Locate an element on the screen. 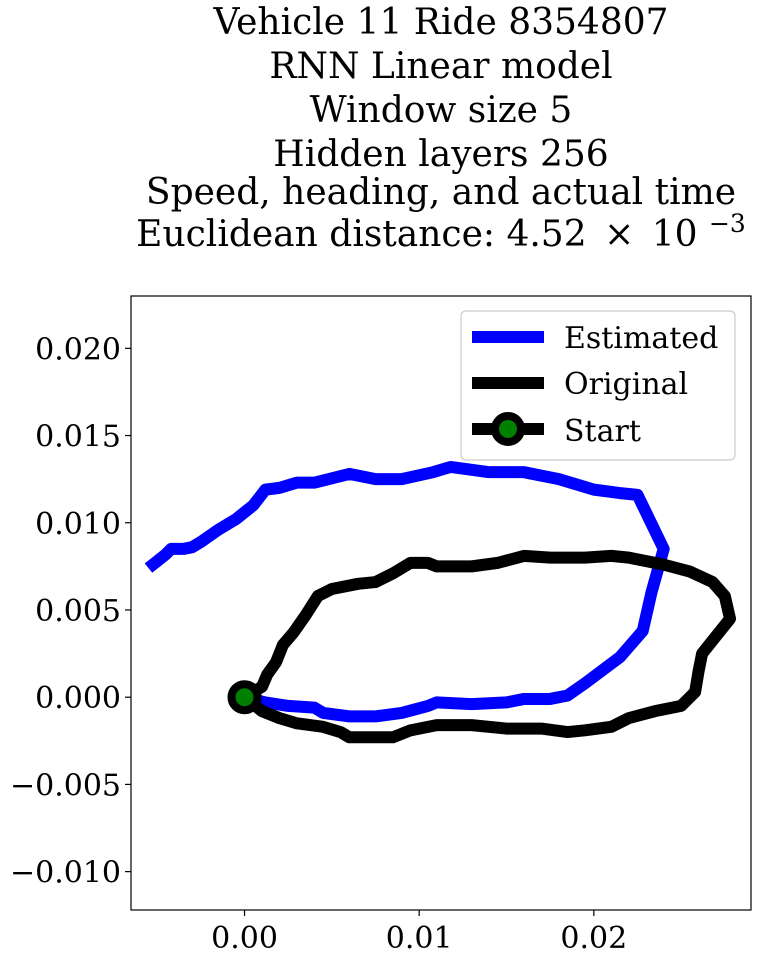 The image size is (759, 958). title-line-2: RNN Linear model is located at coordinates (440, 66).